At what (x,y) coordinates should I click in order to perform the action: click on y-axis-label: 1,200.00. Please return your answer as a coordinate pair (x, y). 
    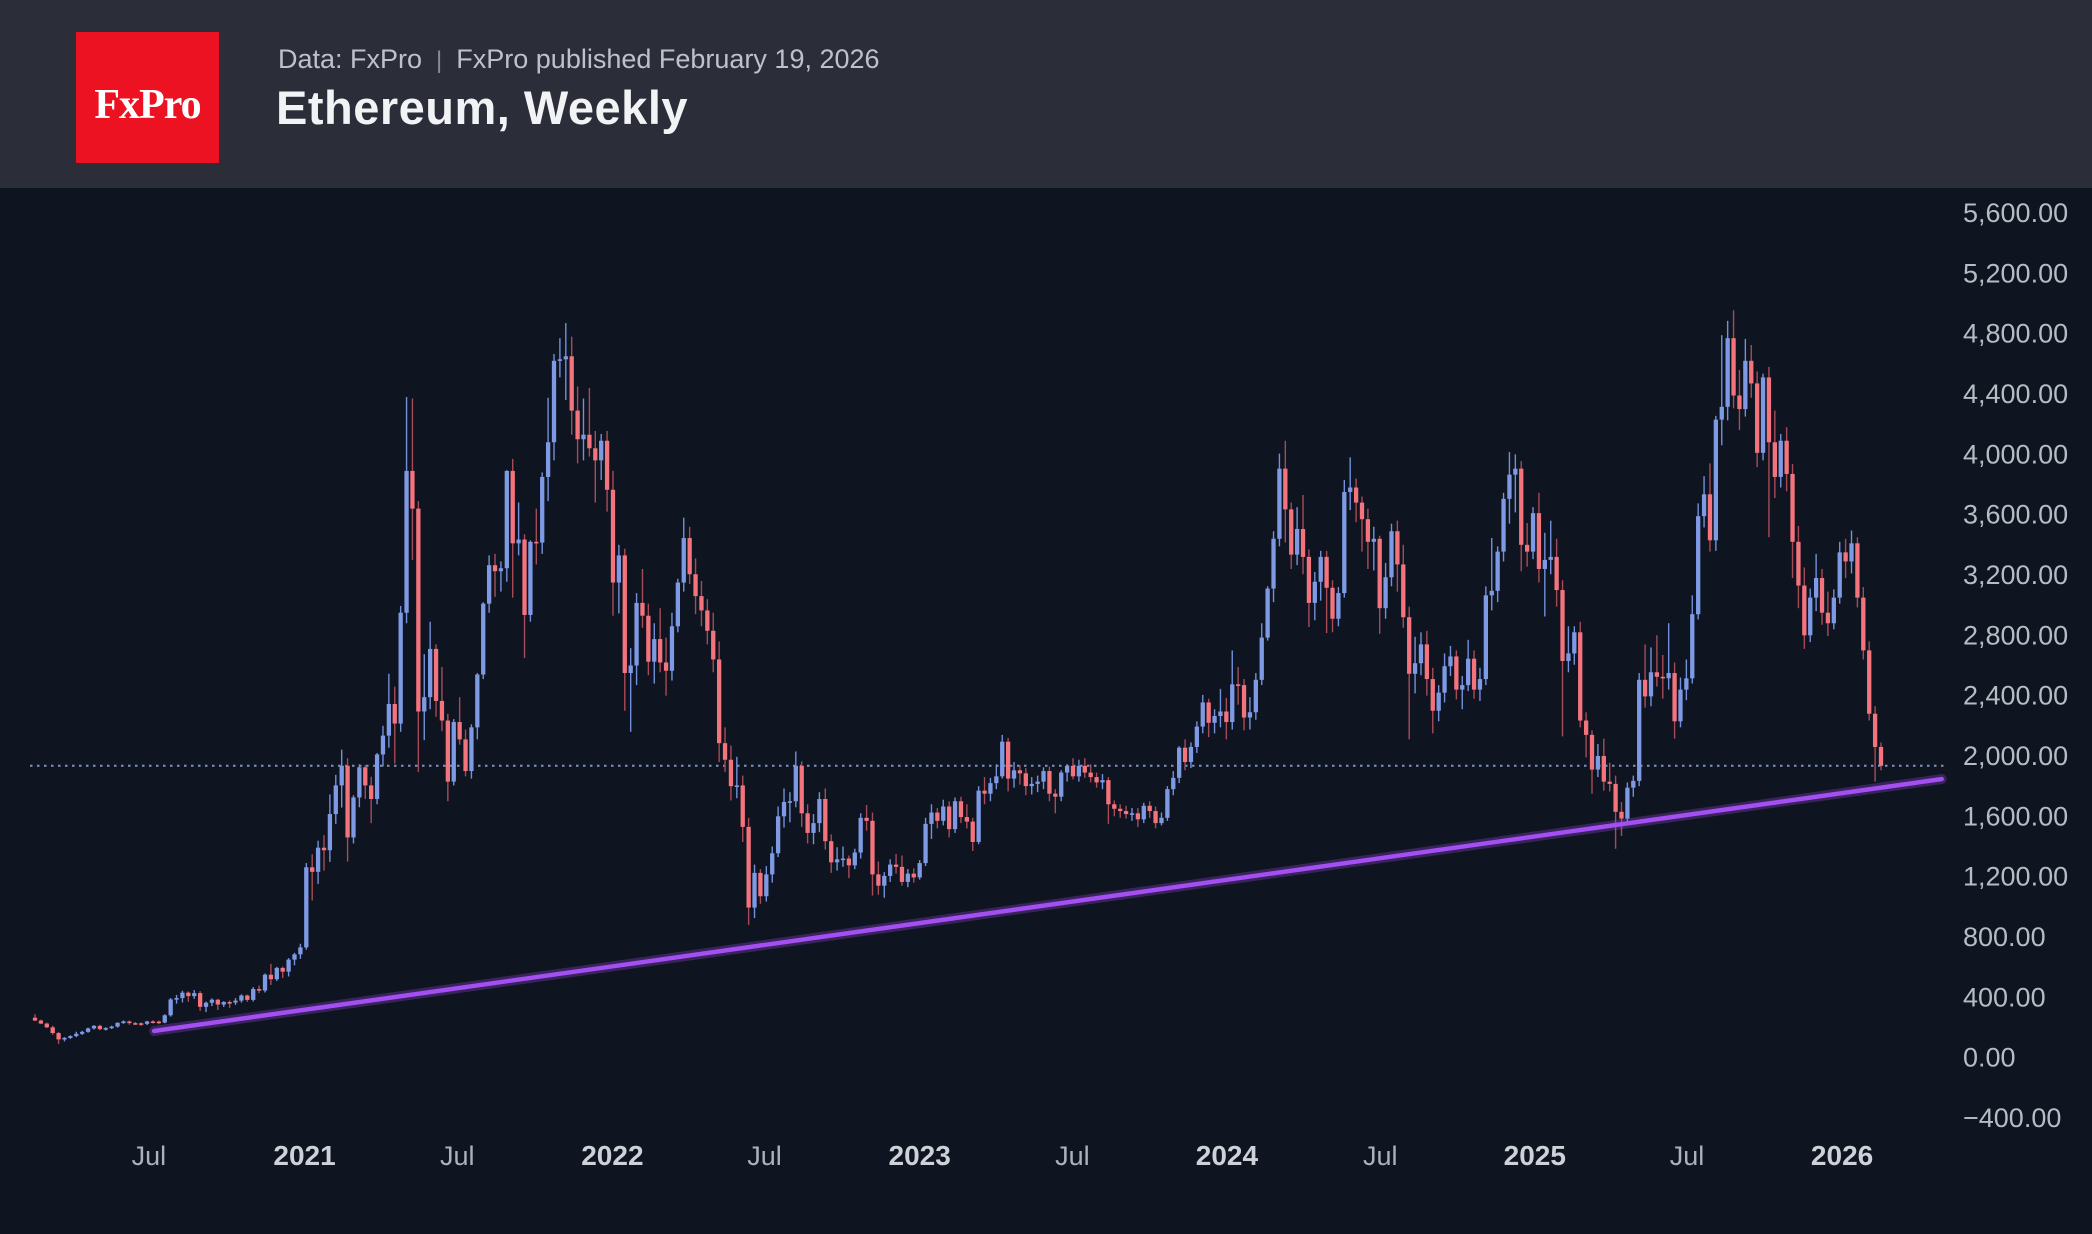
    Looking at the image, I should click on (2015, 877).